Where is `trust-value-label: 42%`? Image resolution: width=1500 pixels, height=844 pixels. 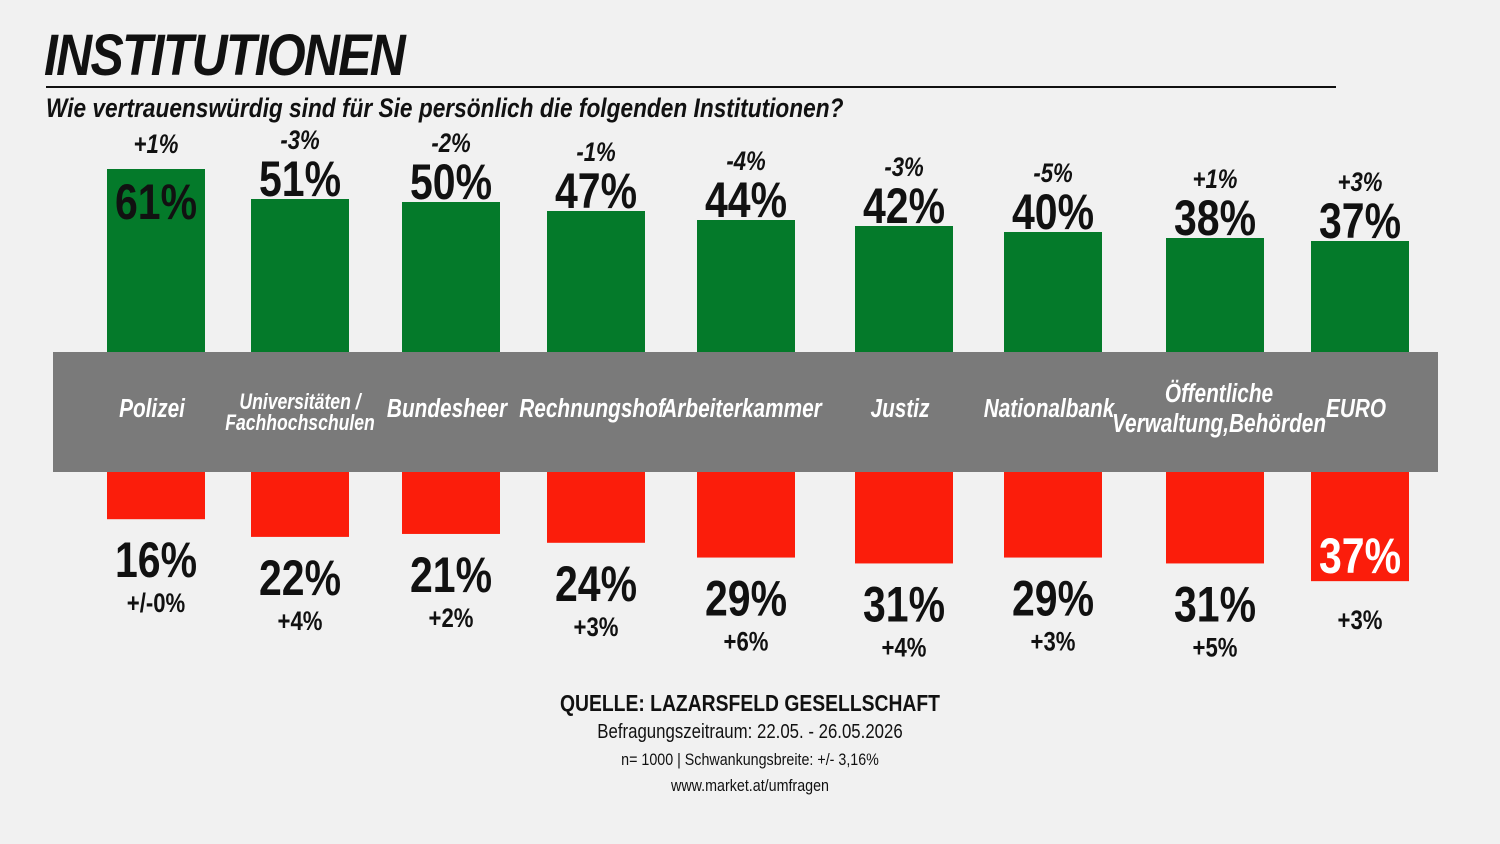 trust-value-label: 42% is located at coordinates (904, 206).